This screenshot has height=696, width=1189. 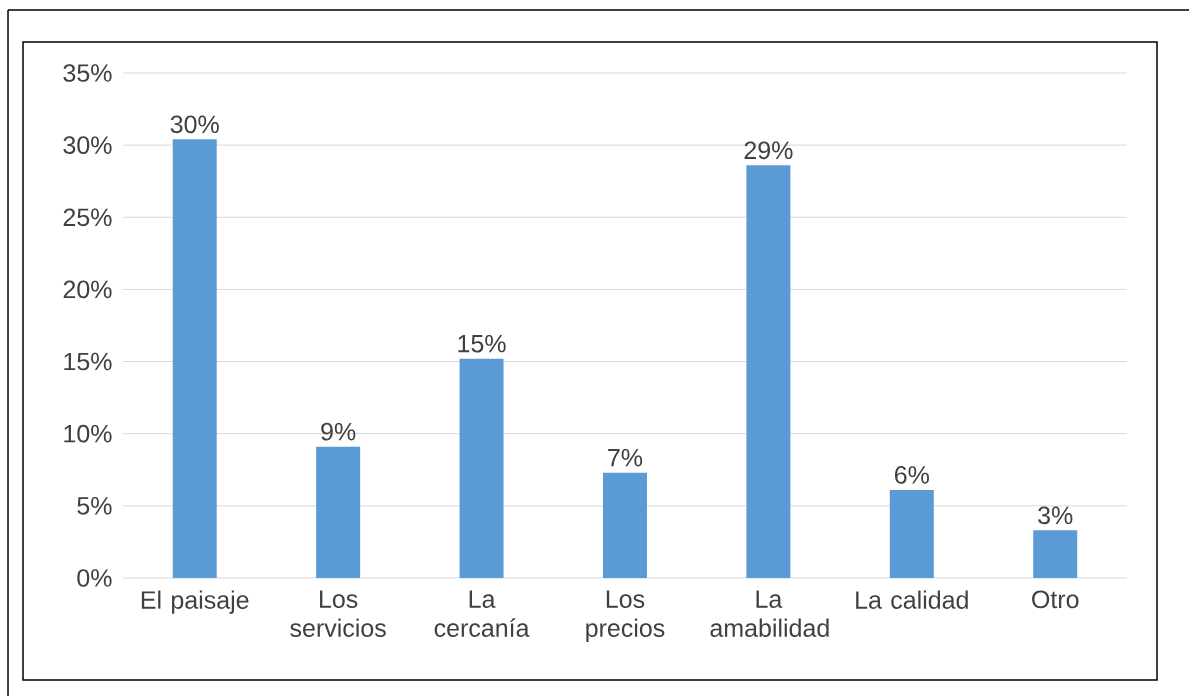 I want to click on y-tick-label: 0%, so click(x=94, y=578).